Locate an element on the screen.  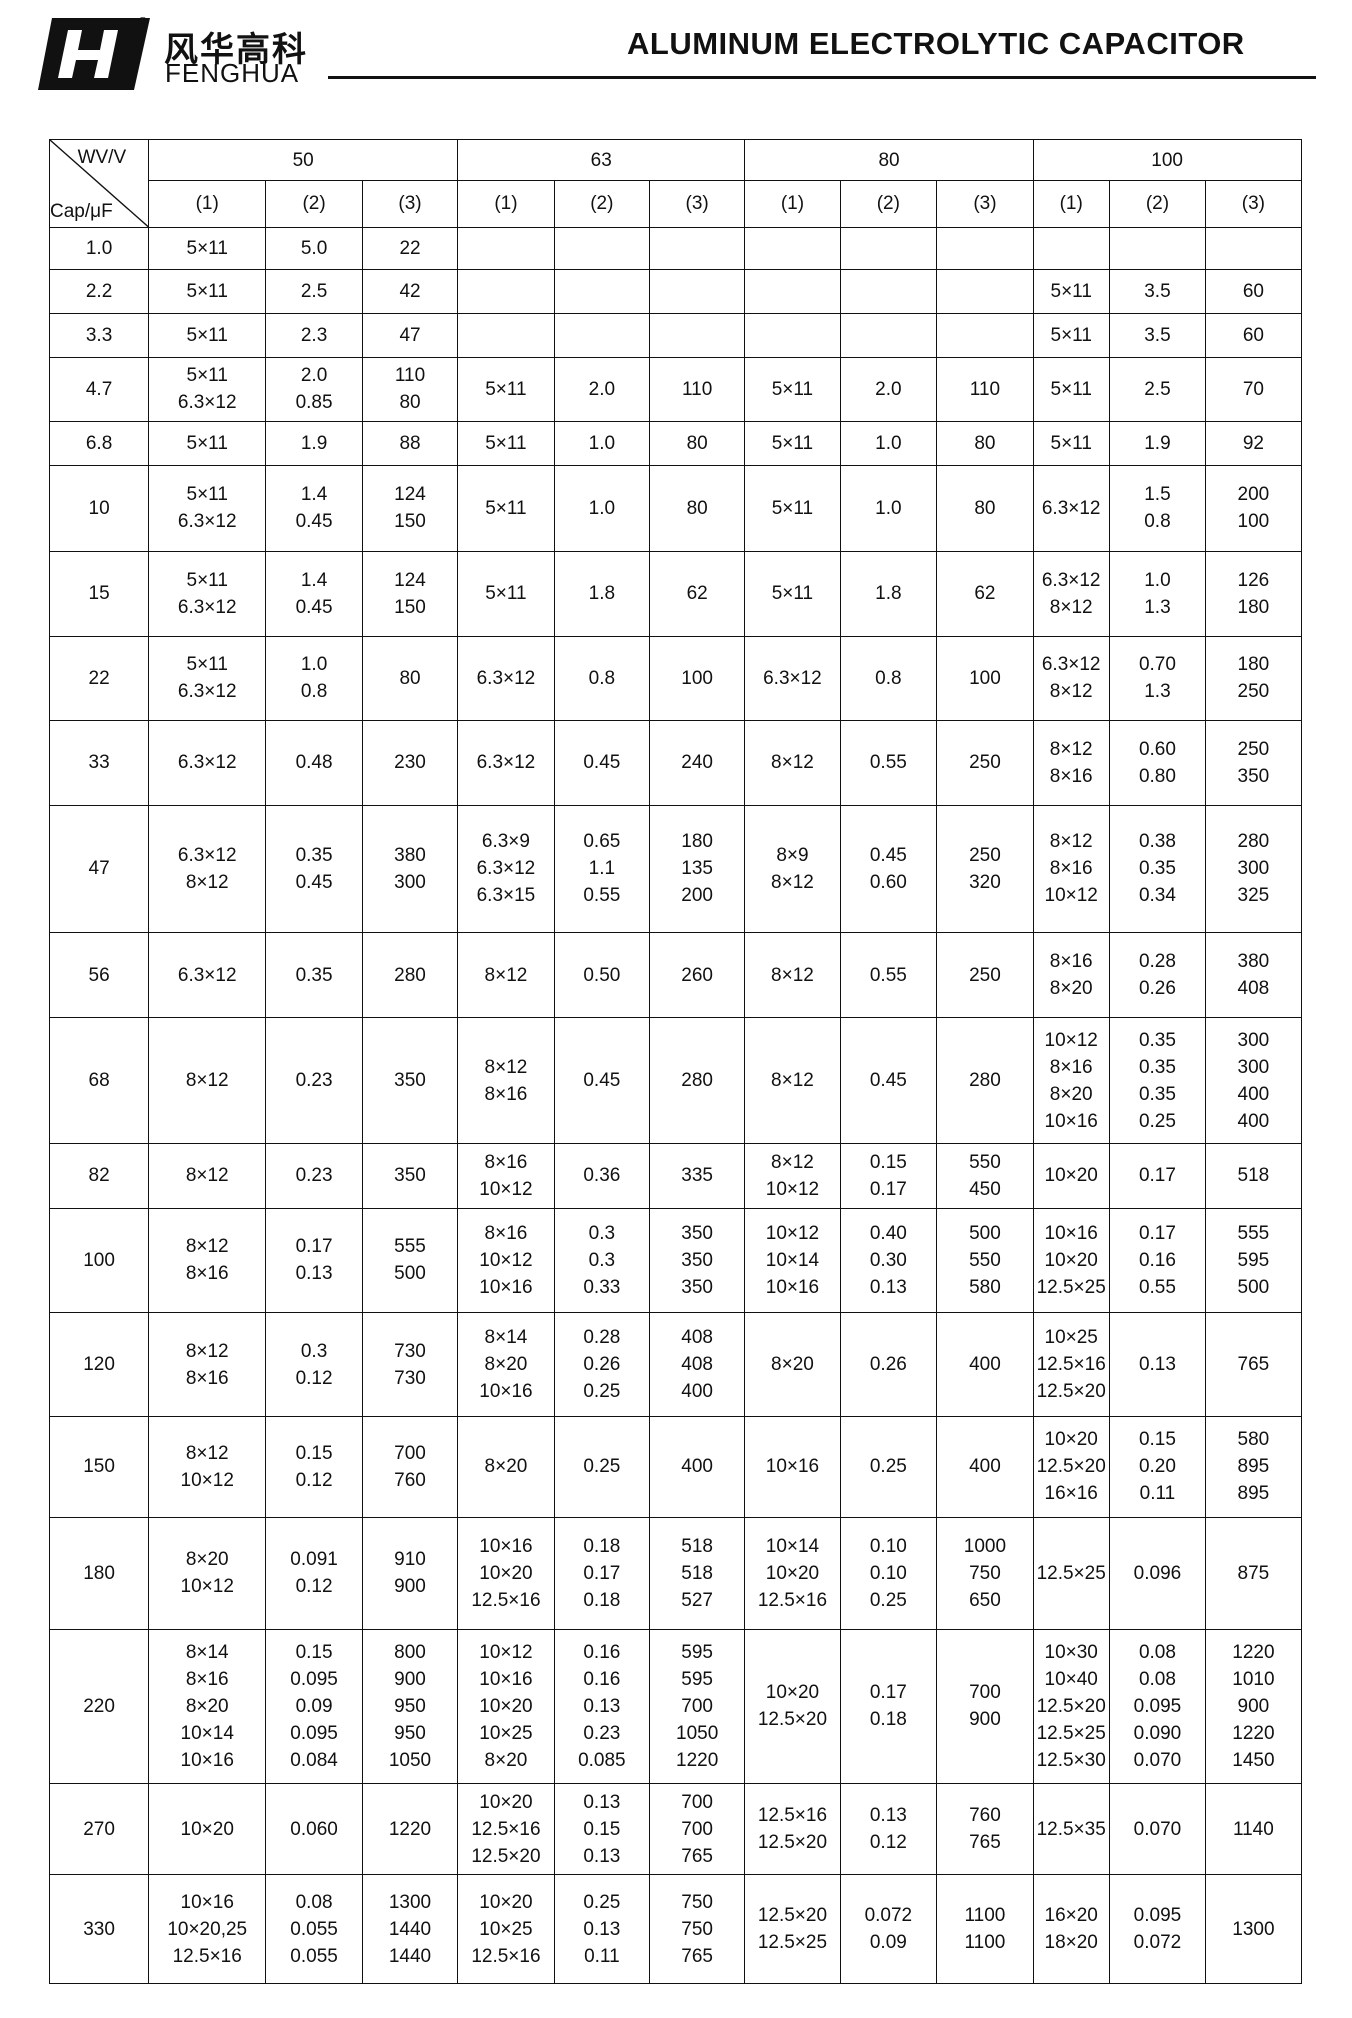
cell-line: 12.5×20 is located at coordinates (1071, 1706).